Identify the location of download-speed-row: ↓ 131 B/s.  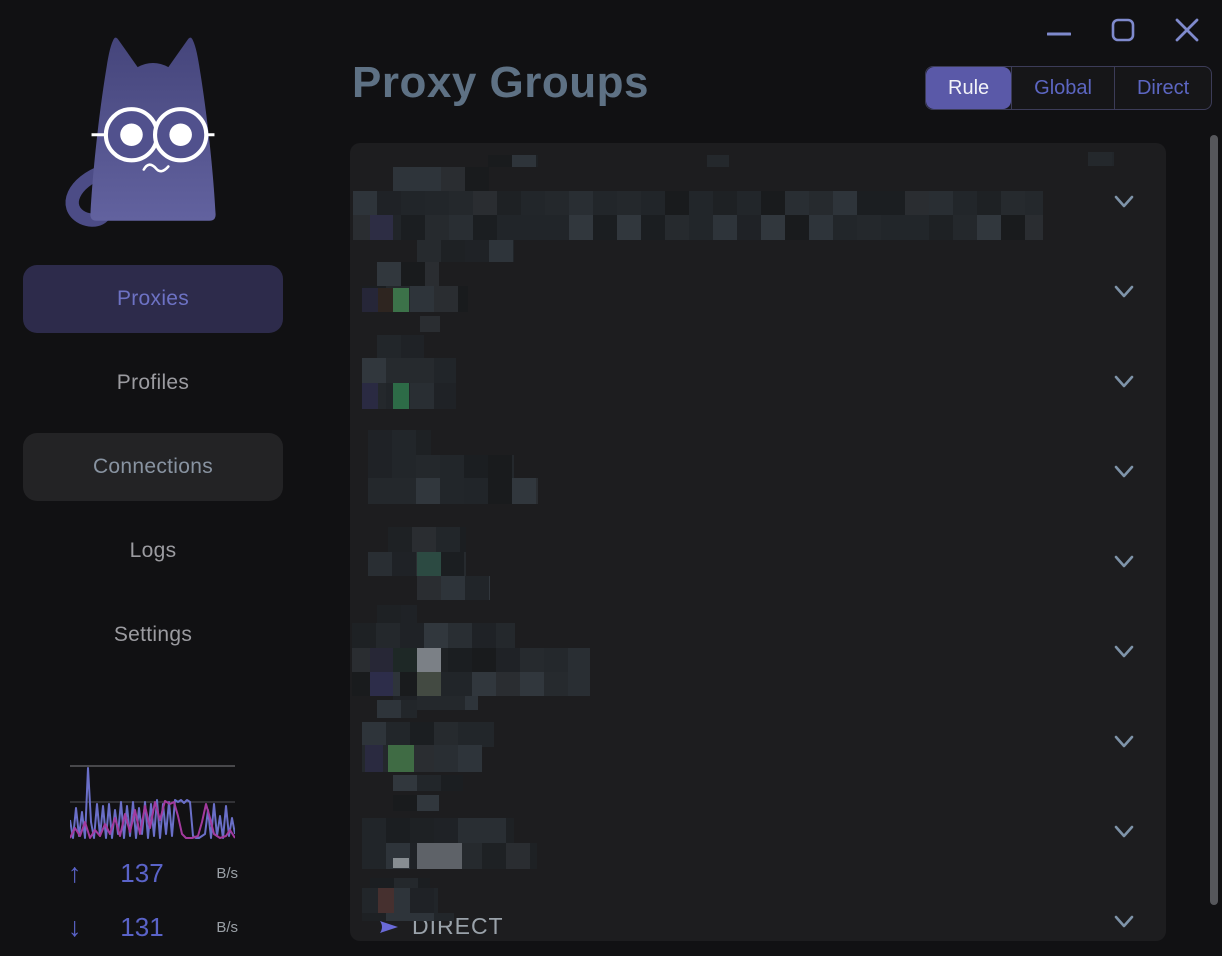
(153, 927).